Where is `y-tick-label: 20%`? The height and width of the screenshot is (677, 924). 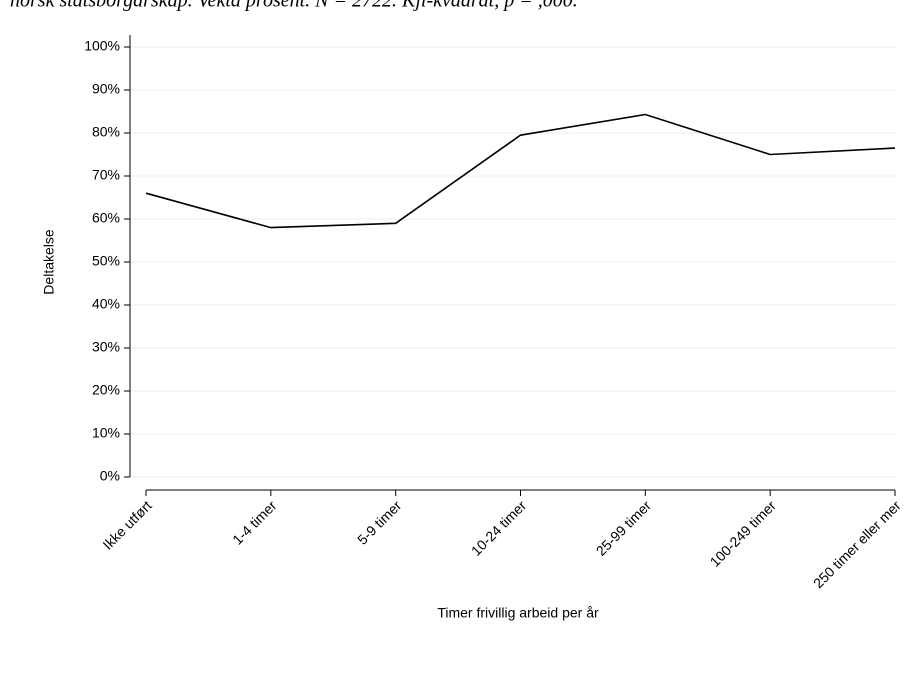
y-tick-label: 20% is located at coordinates (106, 390).